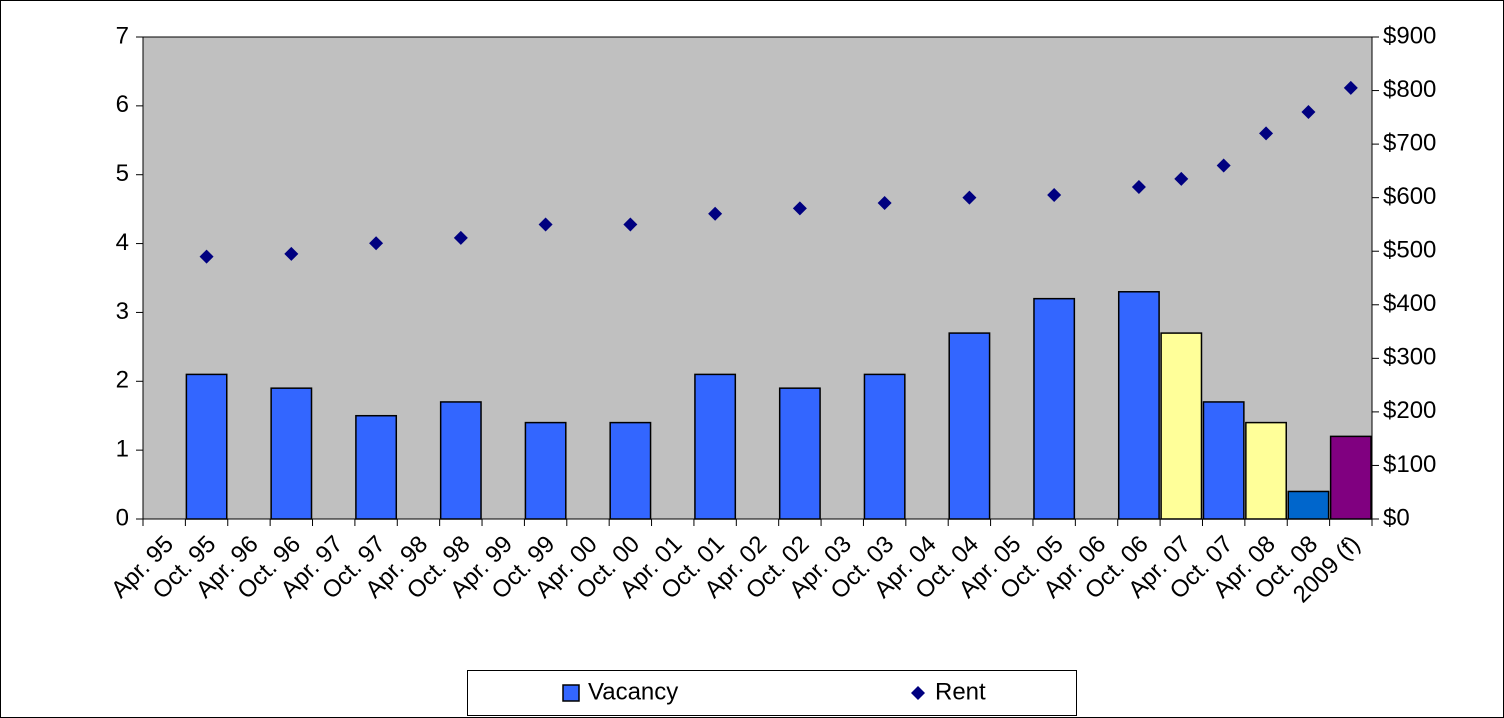 This screenshot has height=718, width=1504. Describe the element at coordinates (1409, 35) in the screenshot. I see `y2-tick-label: $900` at that location.